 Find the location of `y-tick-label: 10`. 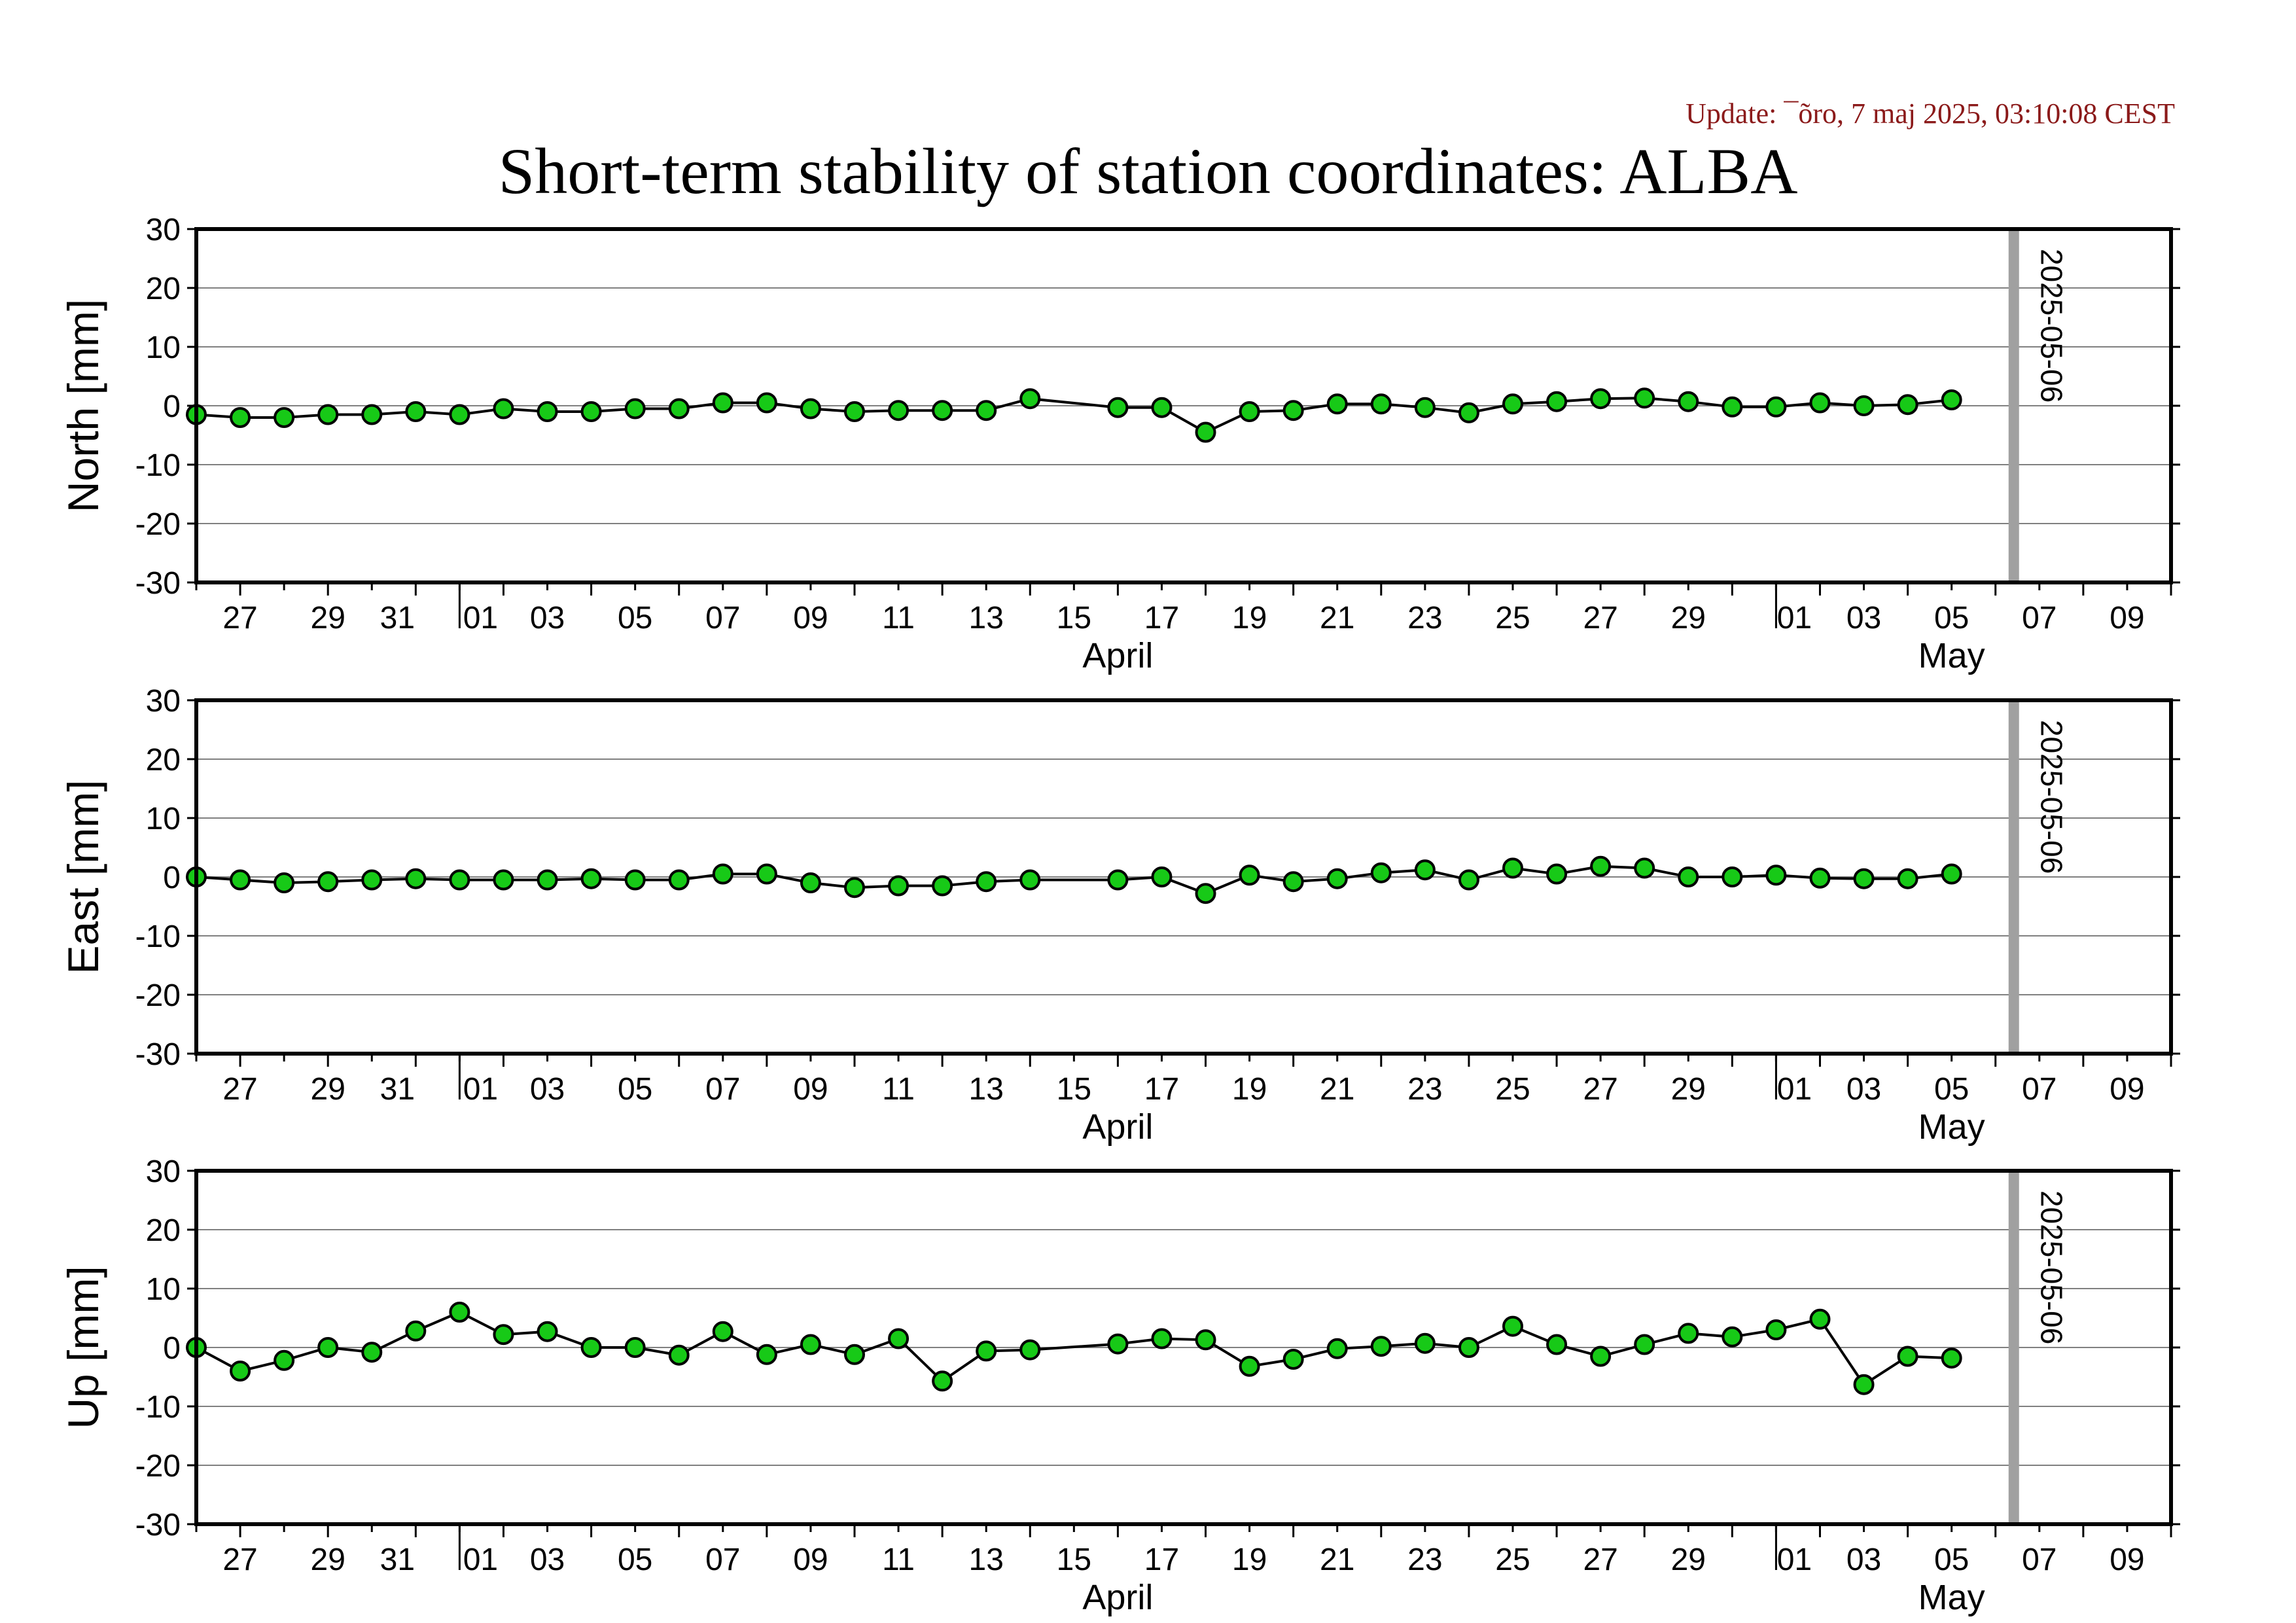

y-tick-label: 10 is located at coordinates (164, 1289).